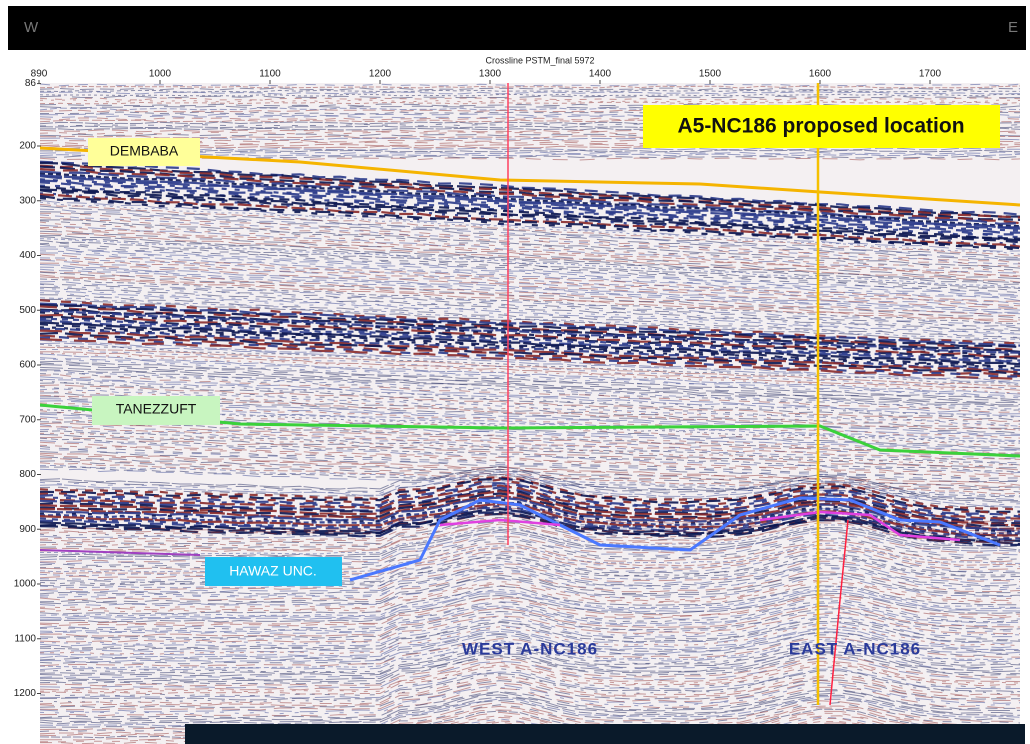 This screenshot has width=1030, height=744. Describe the element at coordinates (700, 526) in the screenshot. I see `marker-horizon` at that location.